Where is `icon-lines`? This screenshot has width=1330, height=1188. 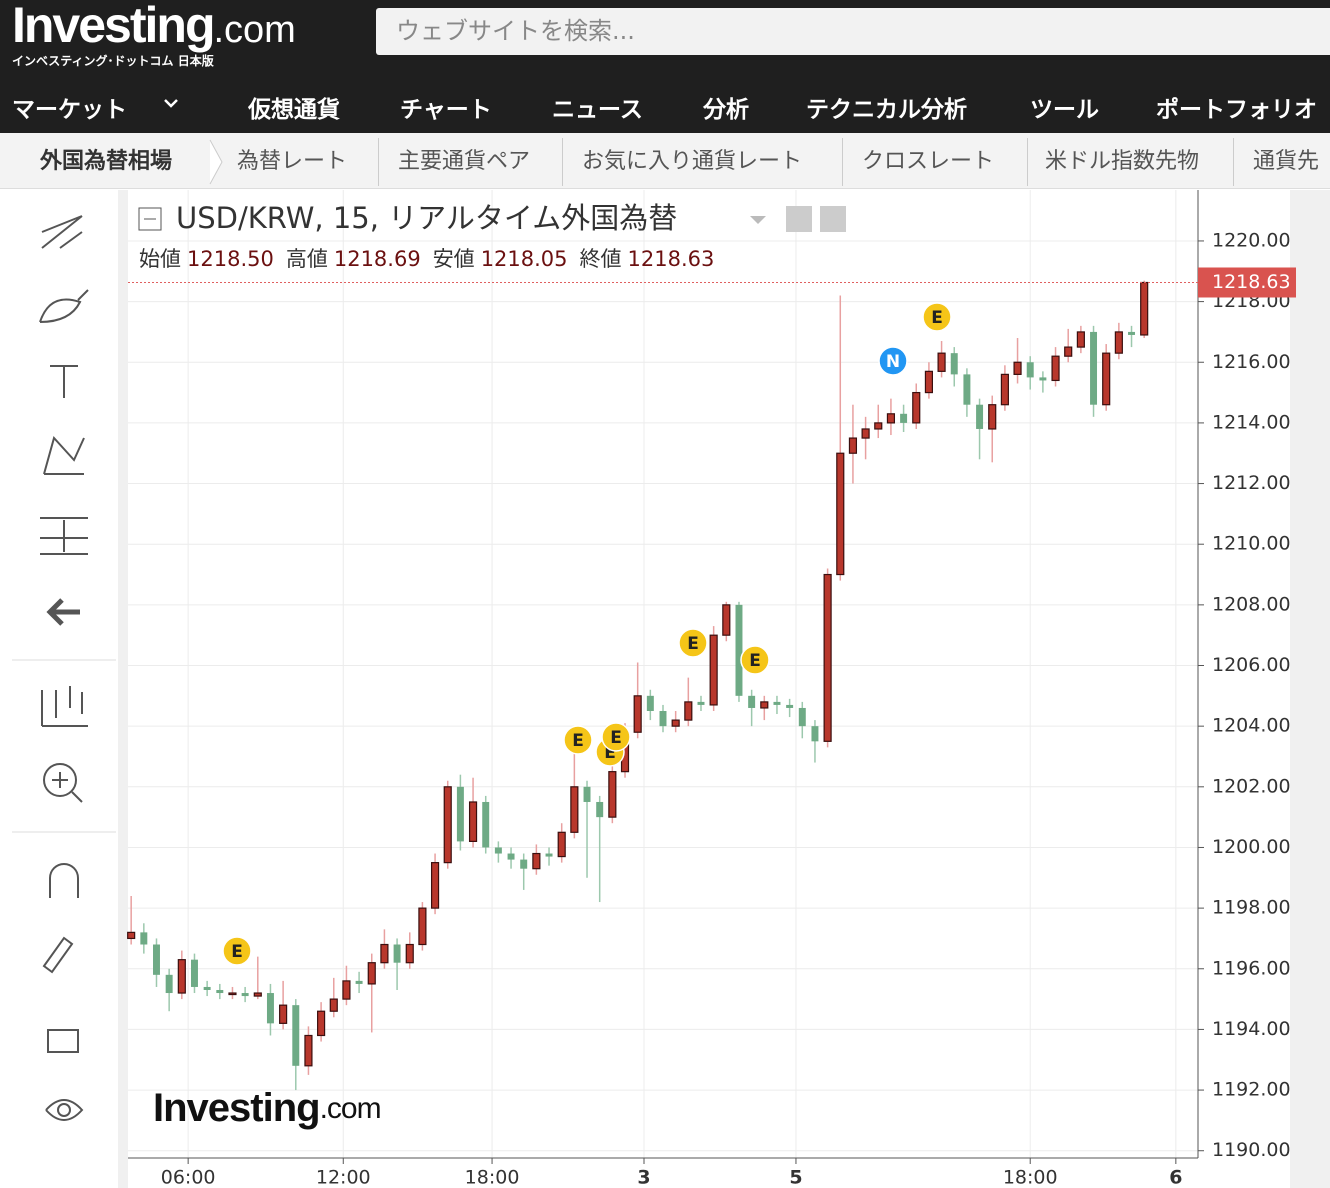 icon-lines is located at coordinates (62, 232).